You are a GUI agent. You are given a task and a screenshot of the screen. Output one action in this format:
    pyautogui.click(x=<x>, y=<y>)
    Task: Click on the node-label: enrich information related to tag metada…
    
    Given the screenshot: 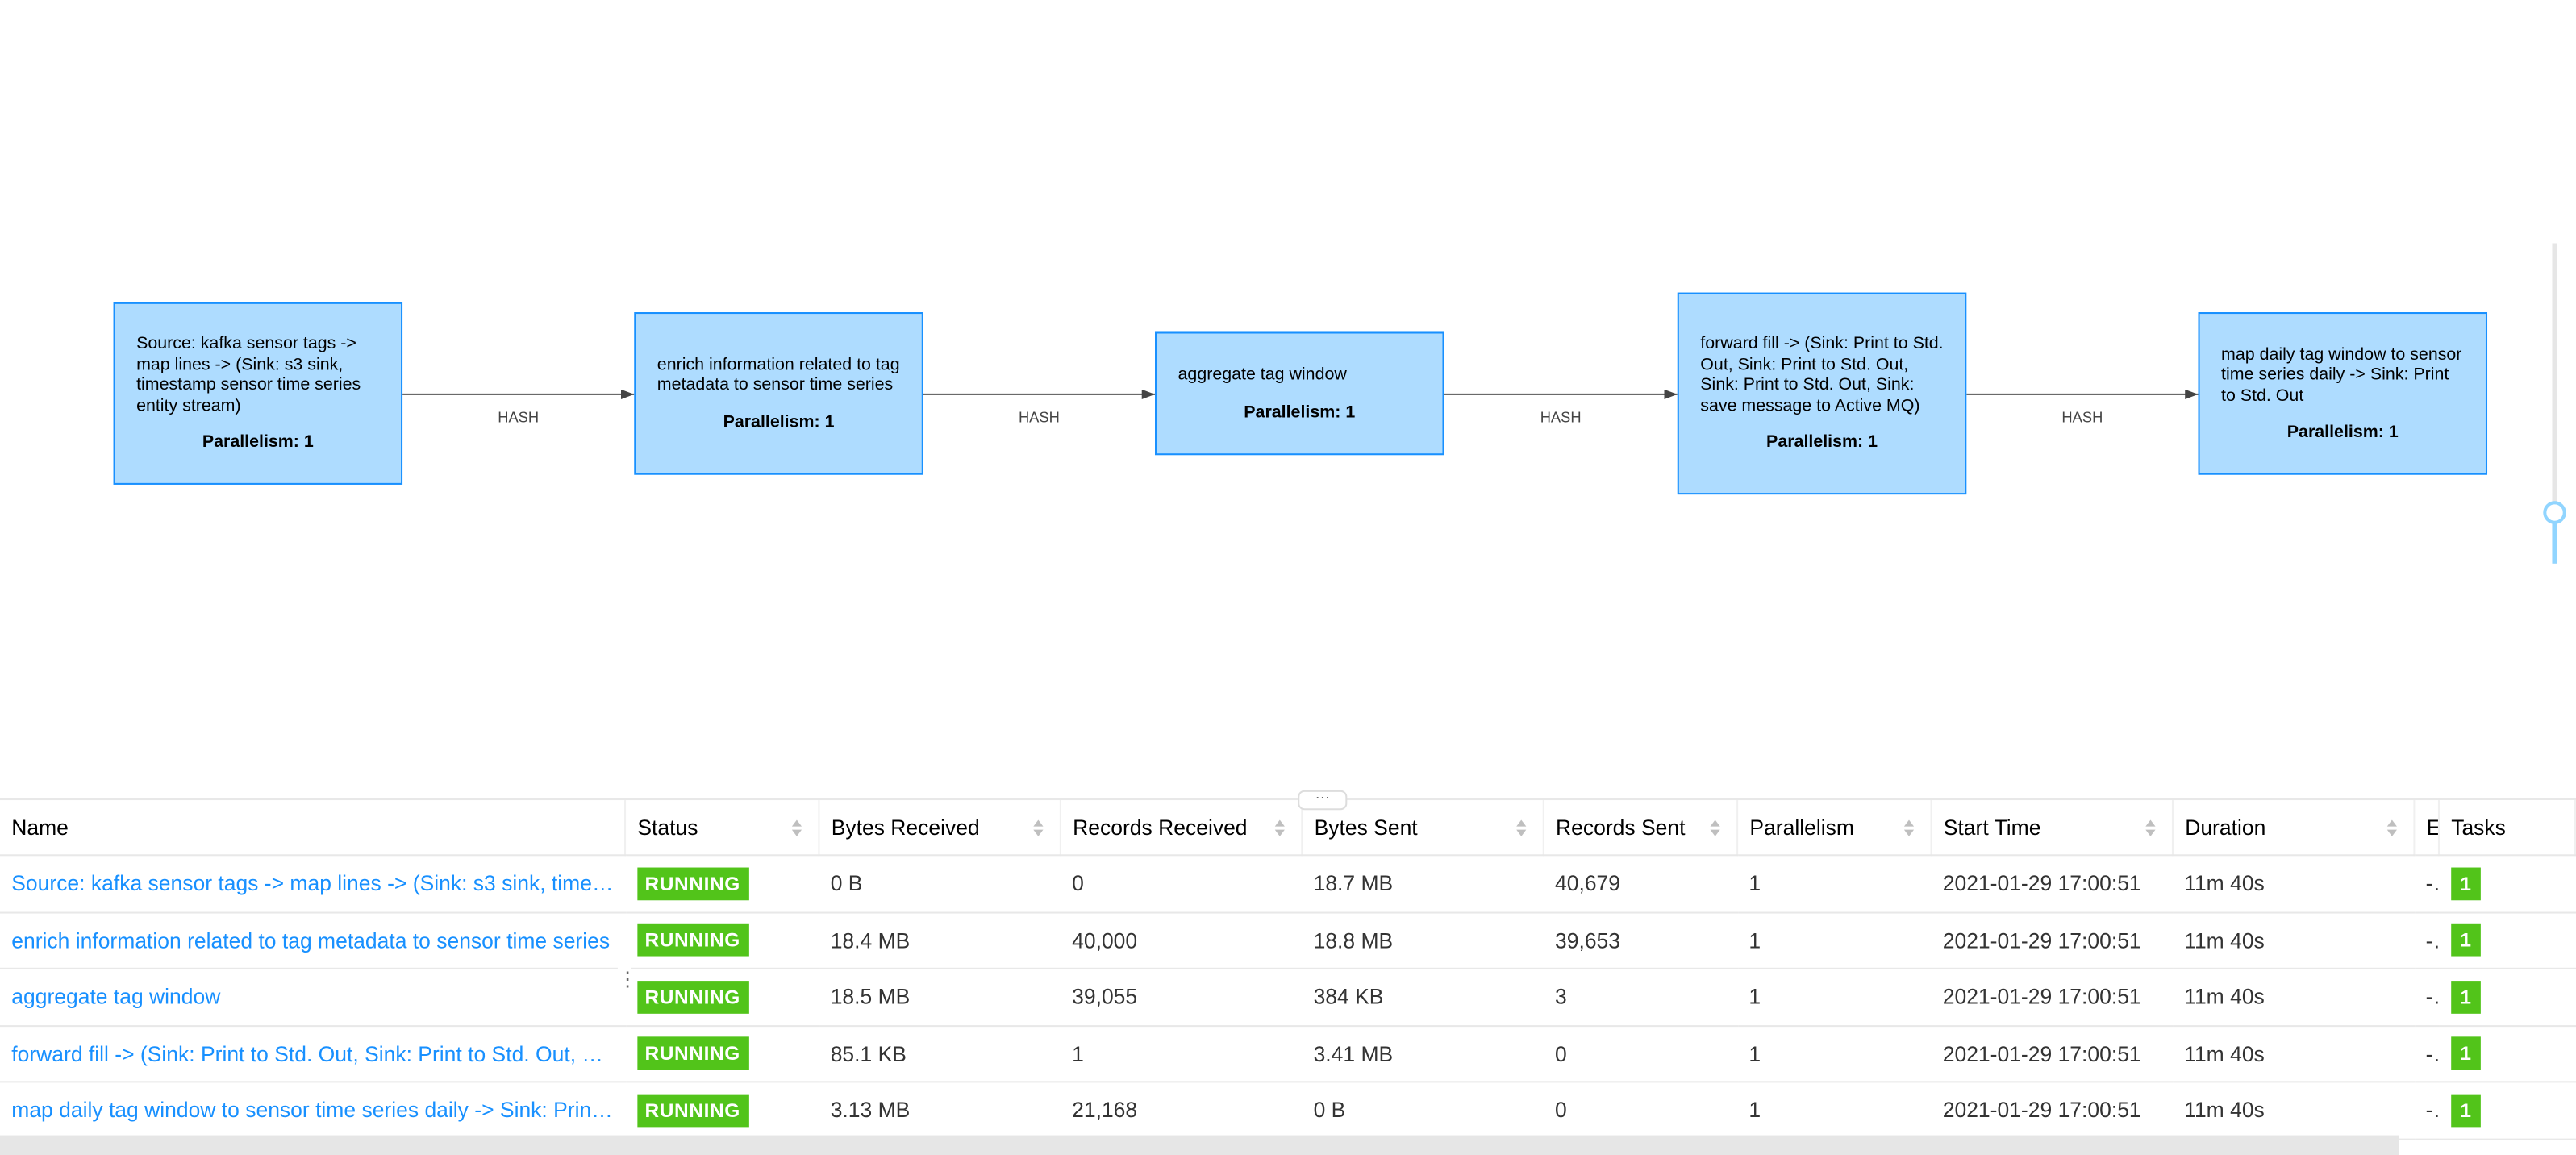 What is the action you would take?
    pyautogui.click(x=778, y=374)
    